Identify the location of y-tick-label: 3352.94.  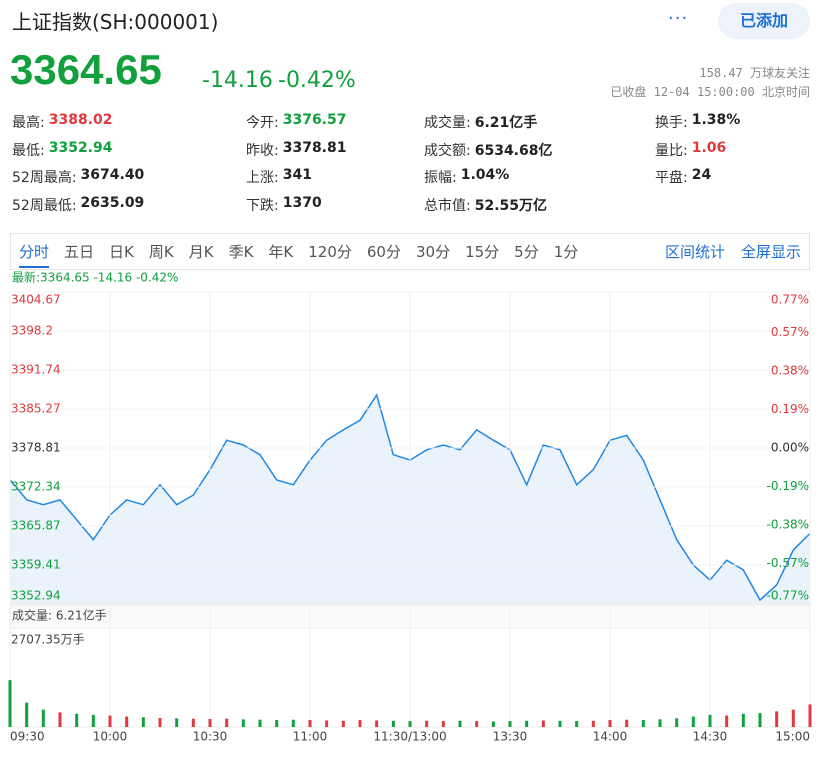
(36, 596).